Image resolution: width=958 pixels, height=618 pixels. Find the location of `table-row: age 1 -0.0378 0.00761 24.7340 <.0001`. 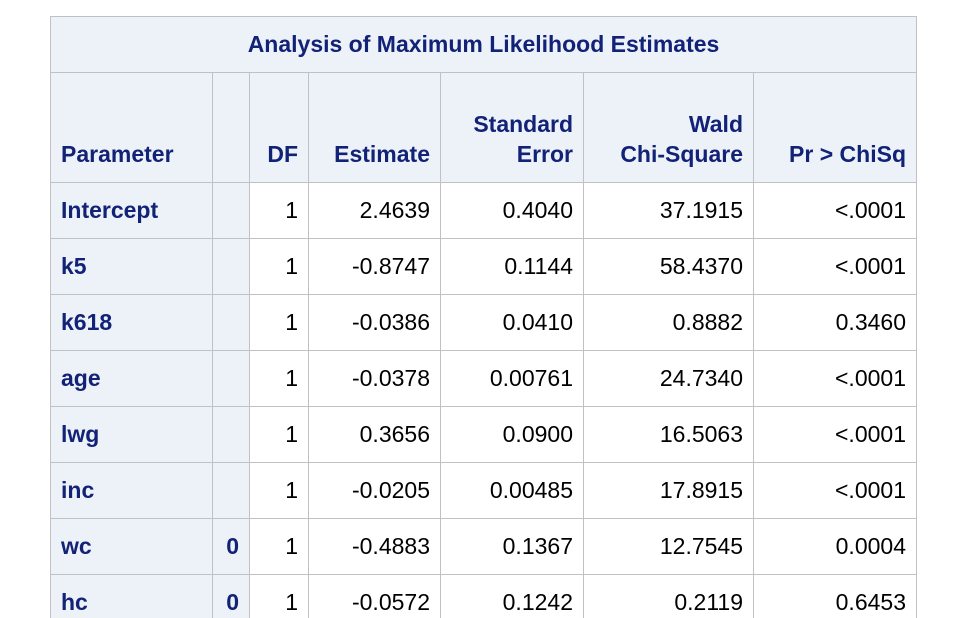

table-row: age 1 -0.0378 0.00761 24.7340 <.0001 is located at coordinates (483, 378).